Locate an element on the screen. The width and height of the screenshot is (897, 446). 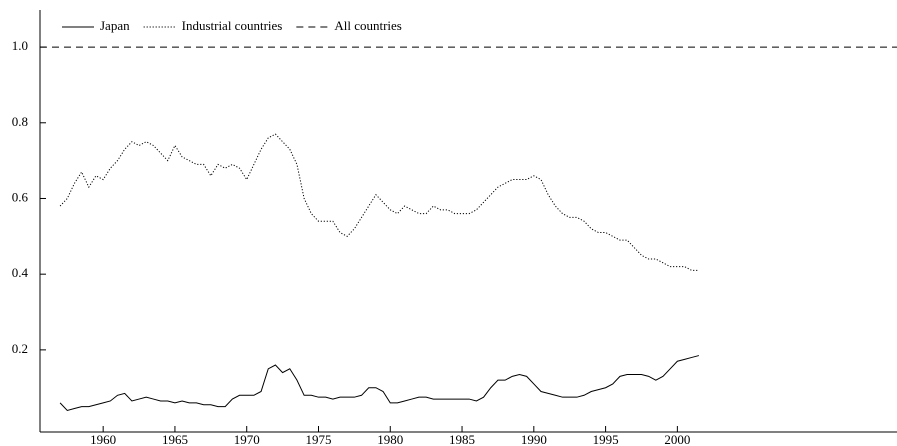
legend-label: All countries is located at coordinates (368, 25).